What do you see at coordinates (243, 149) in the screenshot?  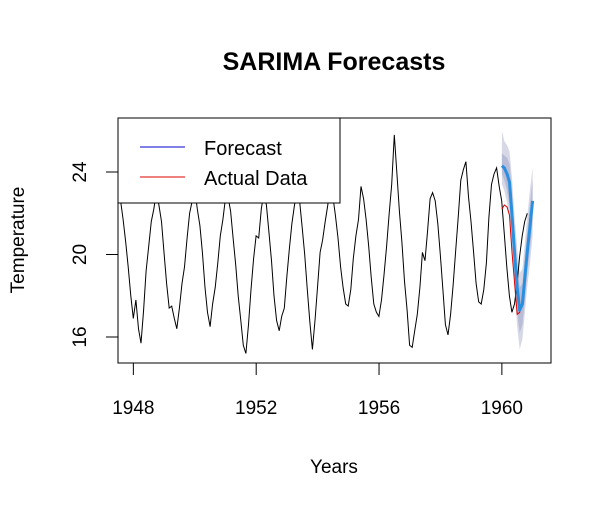 I see `legend-forecast-label: Forecast` at bounding box center [243, 149].